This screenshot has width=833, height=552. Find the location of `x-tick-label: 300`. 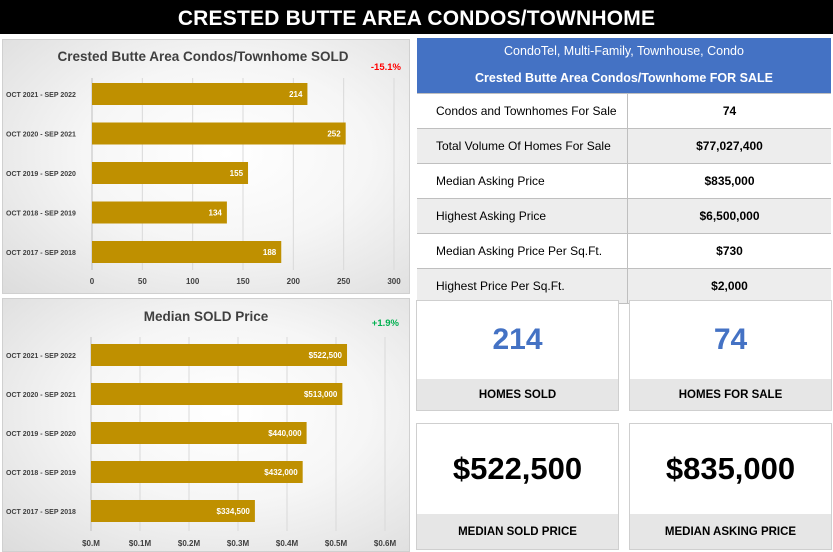

x-tick-label: 300 is located at coordinates (394, 281).